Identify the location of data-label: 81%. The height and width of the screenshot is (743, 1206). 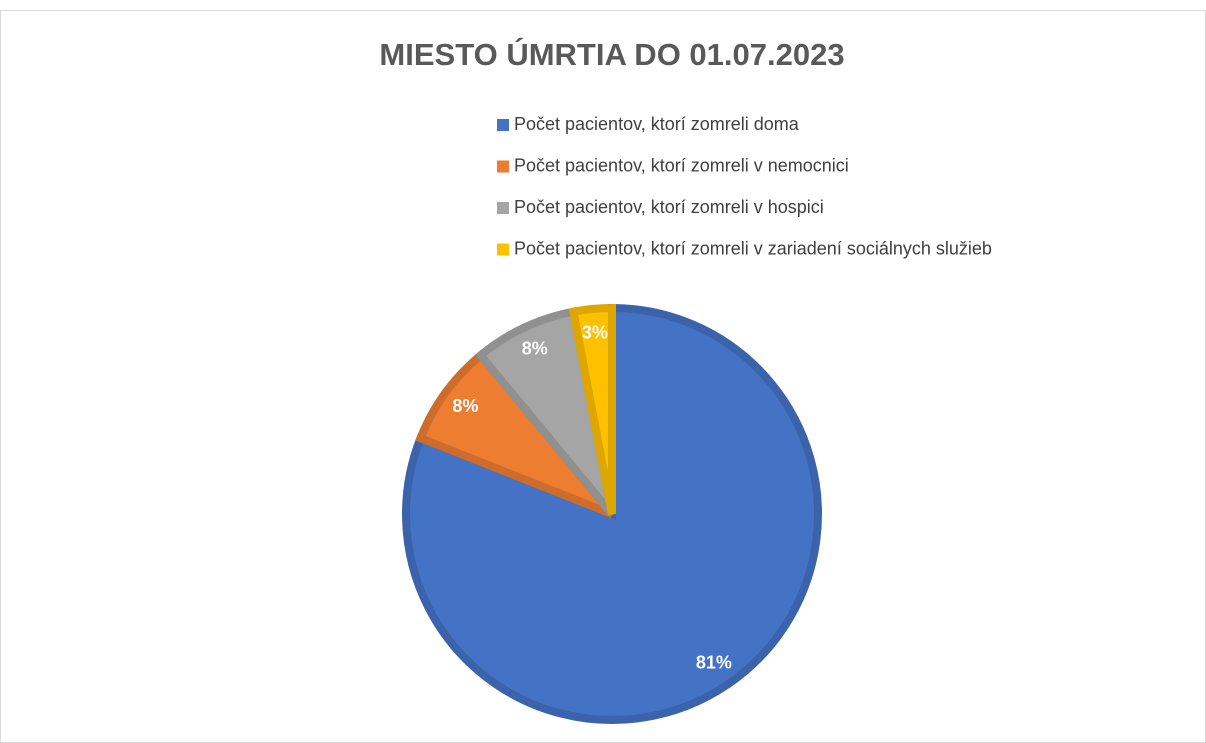
(714, 663).